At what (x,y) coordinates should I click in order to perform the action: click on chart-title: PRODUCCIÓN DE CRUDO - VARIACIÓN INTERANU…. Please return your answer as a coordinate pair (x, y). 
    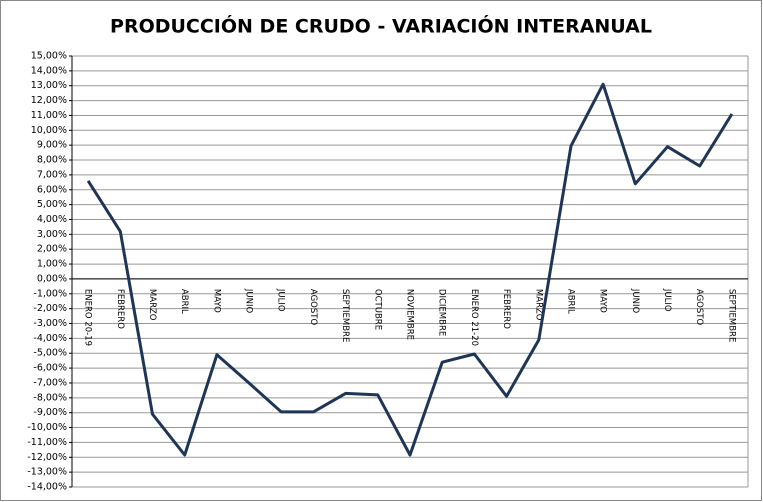
    Looking at the image, I should click on (381, 26).